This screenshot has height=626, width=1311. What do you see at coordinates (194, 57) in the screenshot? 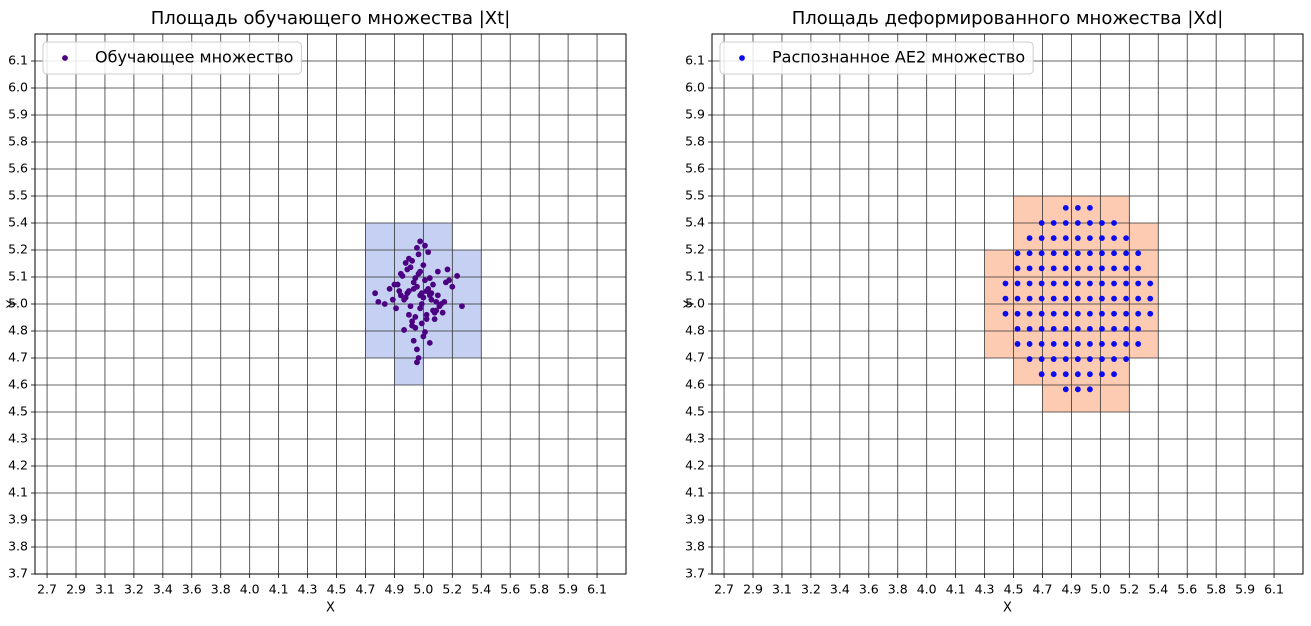
I see `legend-label: Обучающее множество` at bounding box center [194, 57].